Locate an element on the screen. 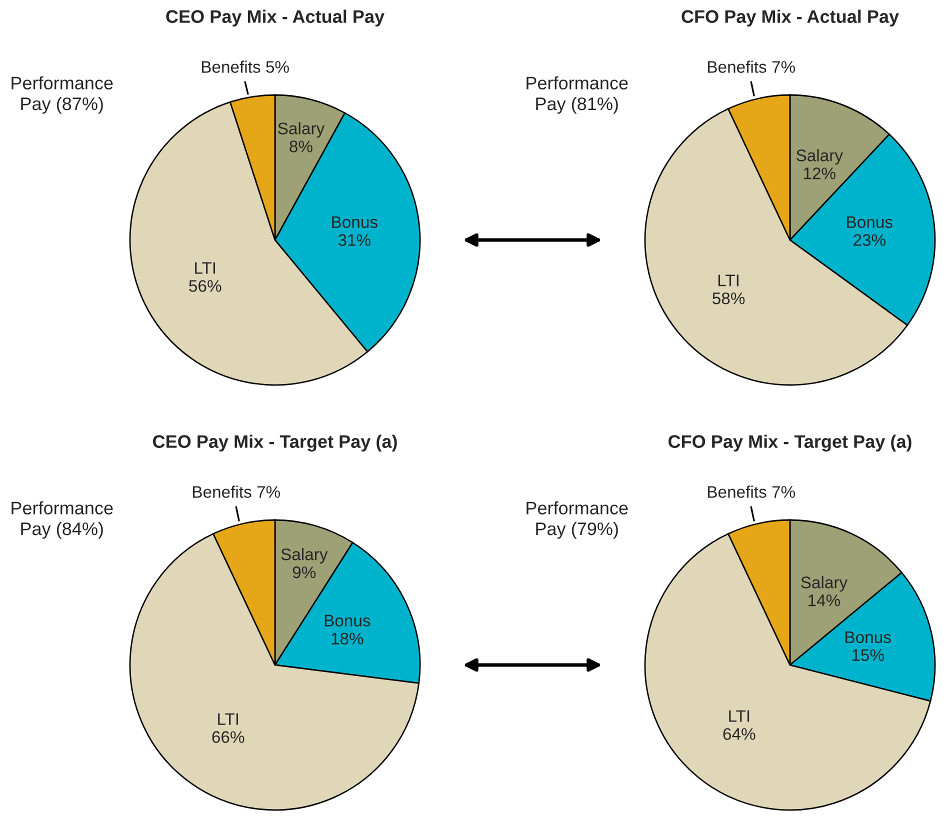 The height and width of the screenshot is (827, 949). data-label: 31% is located at coordinates (354, 240).